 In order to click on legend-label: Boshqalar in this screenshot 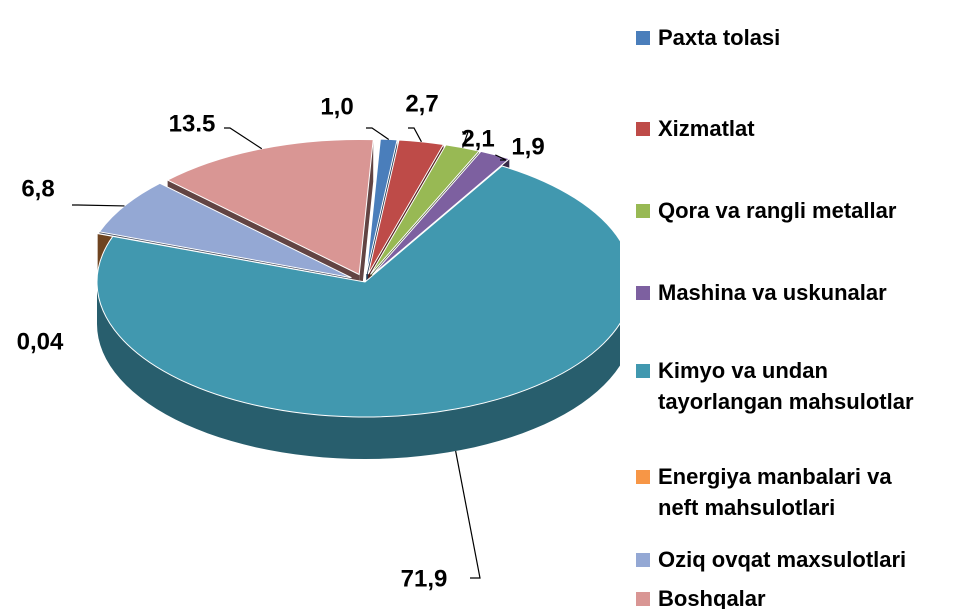, I will do `click(712, 597)`.